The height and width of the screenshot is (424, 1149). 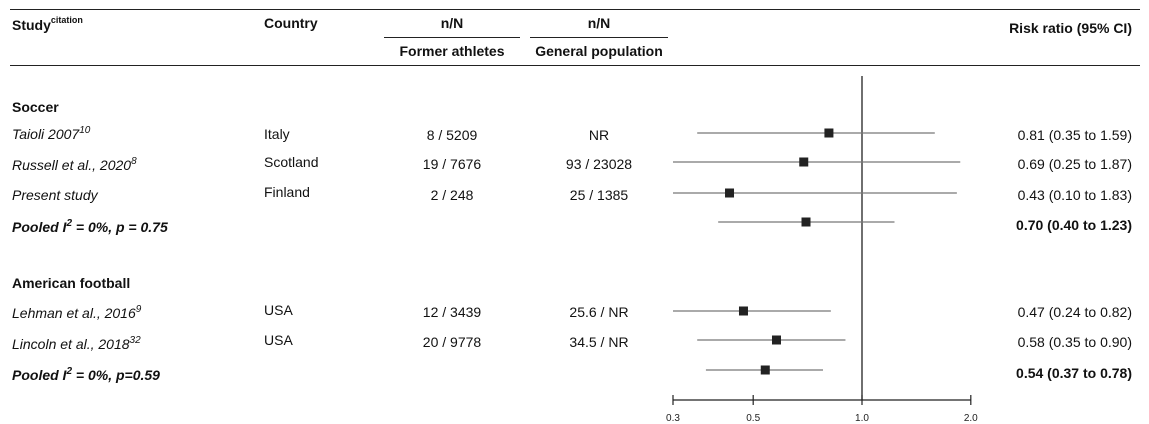 I want to click on top-rule, so click(x=575, y=9).